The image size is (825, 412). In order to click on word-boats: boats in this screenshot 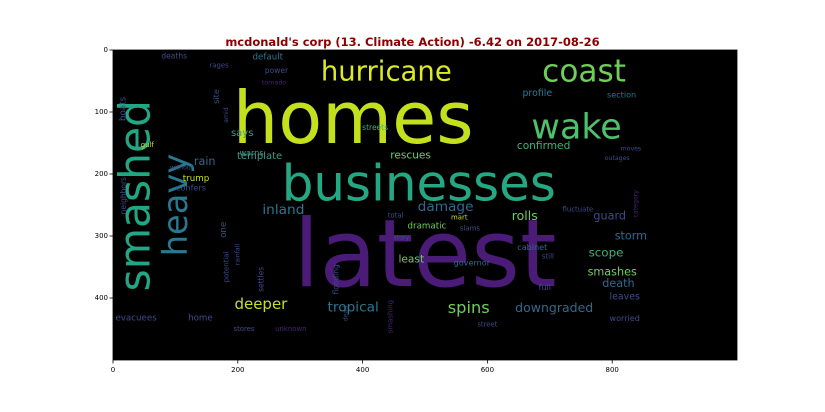, I will do `click(124, 108)`.